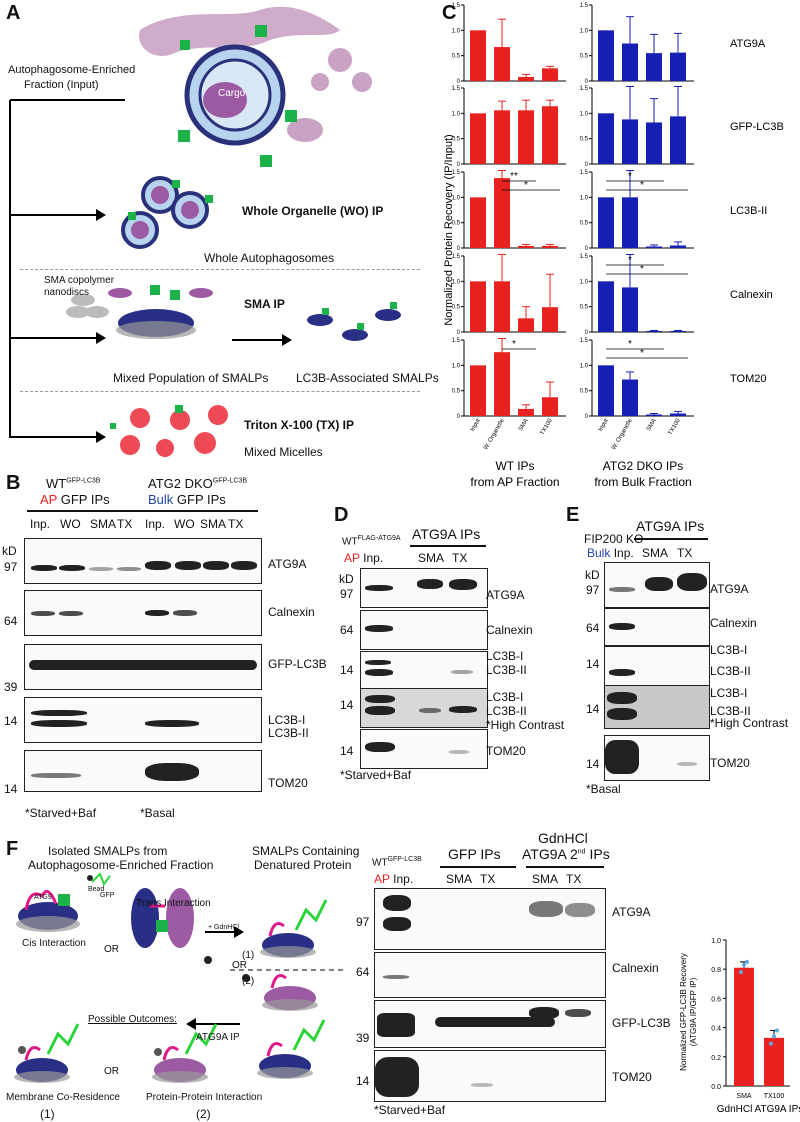  I want to click on b-note-2: *Basal, so click(157, 813).